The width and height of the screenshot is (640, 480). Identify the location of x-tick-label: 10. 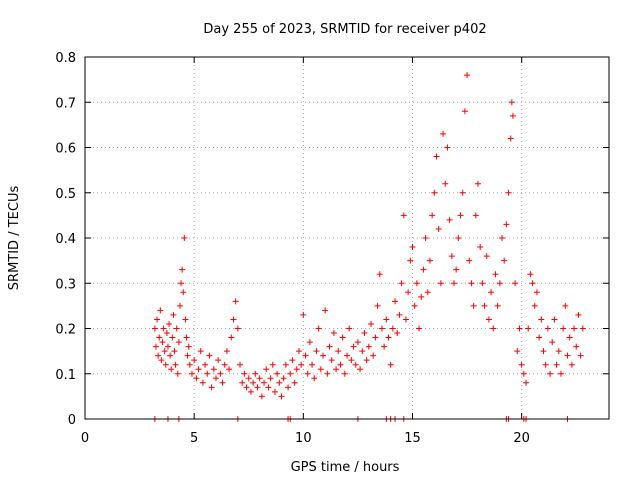
(303, 438).